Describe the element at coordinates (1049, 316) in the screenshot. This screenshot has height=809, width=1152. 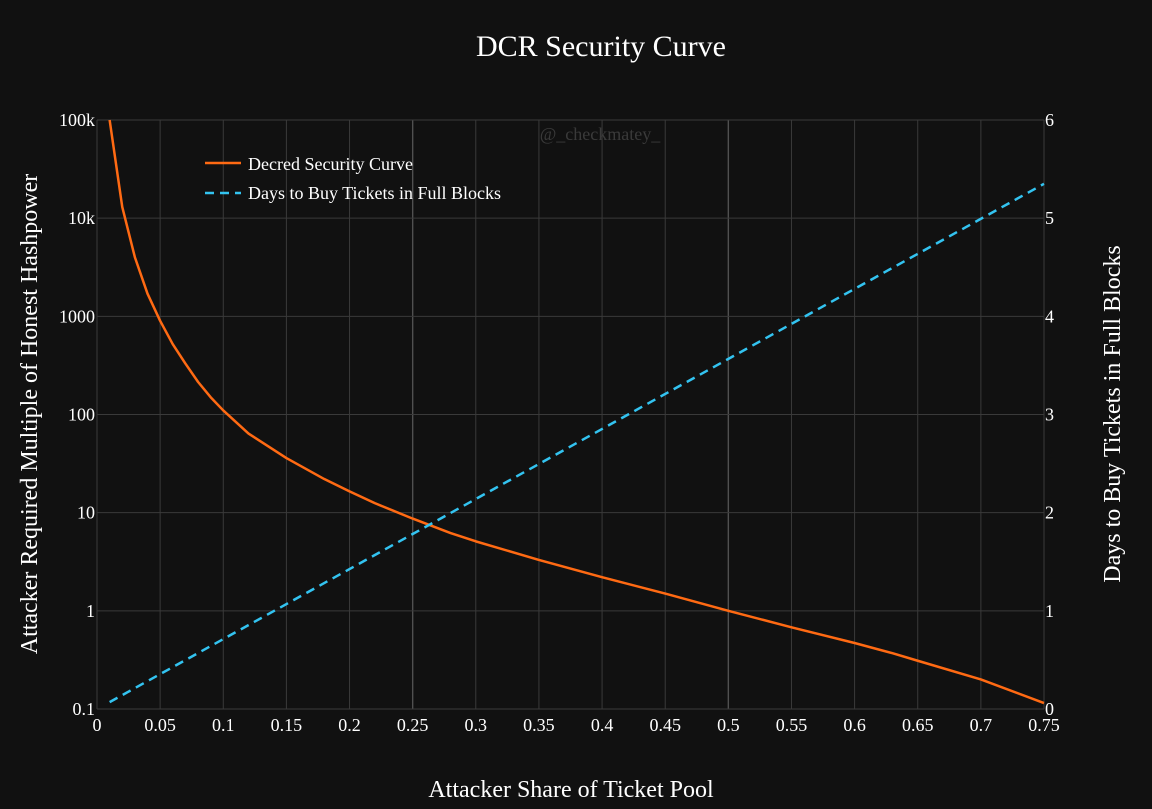
I see `y2-tick-label: 4` at that location.